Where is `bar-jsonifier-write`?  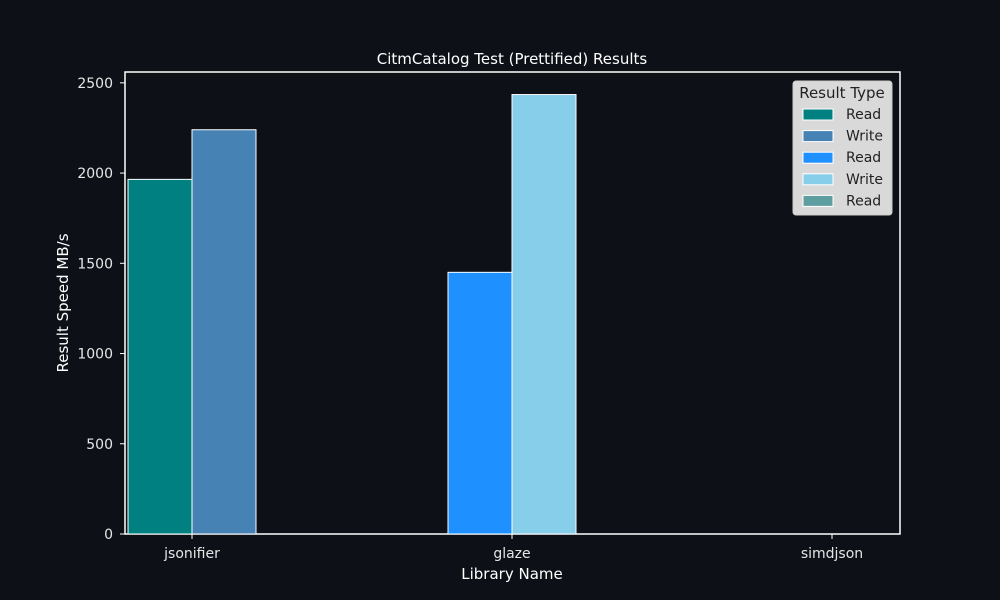
bar-jsonifier-write is located at coordinates (224, 332).